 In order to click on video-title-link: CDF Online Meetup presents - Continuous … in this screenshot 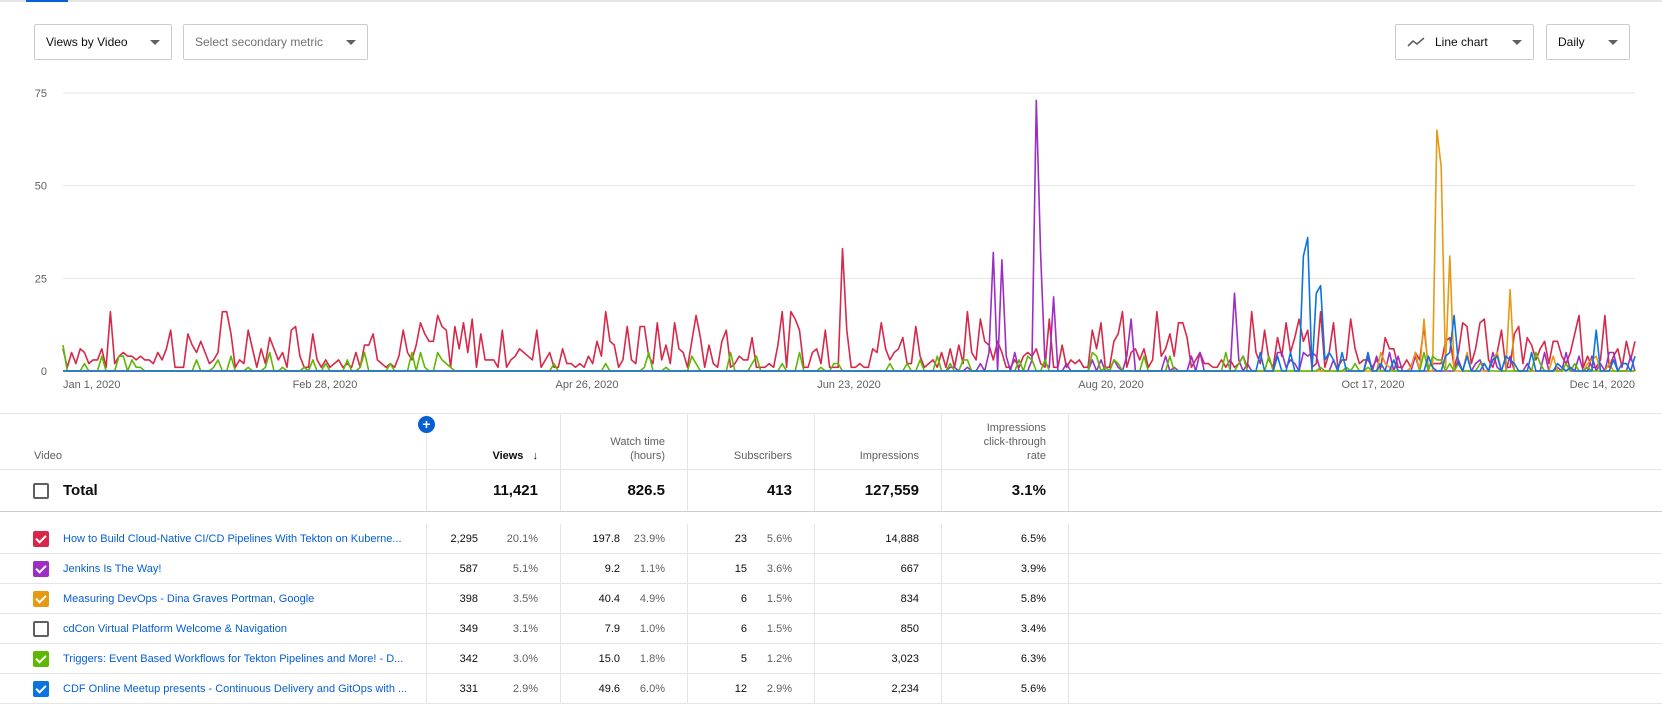, I will do `click(240, 688)`.